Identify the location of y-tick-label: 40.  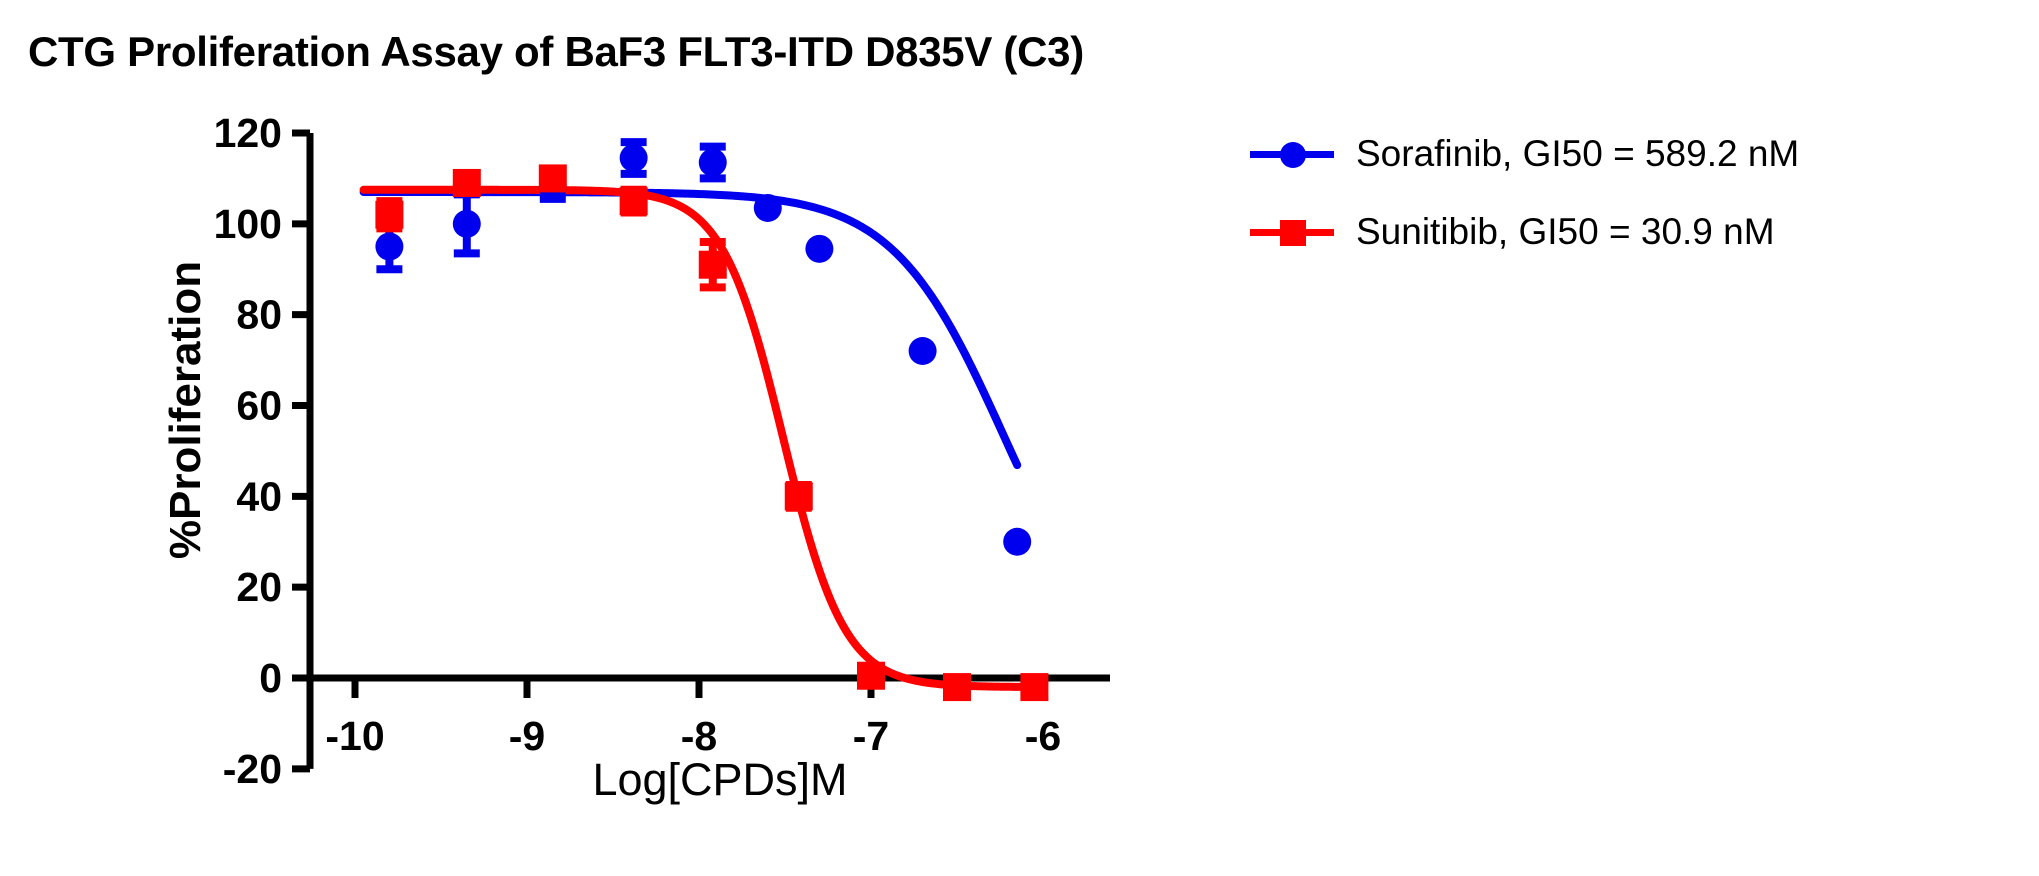
(259, 496).